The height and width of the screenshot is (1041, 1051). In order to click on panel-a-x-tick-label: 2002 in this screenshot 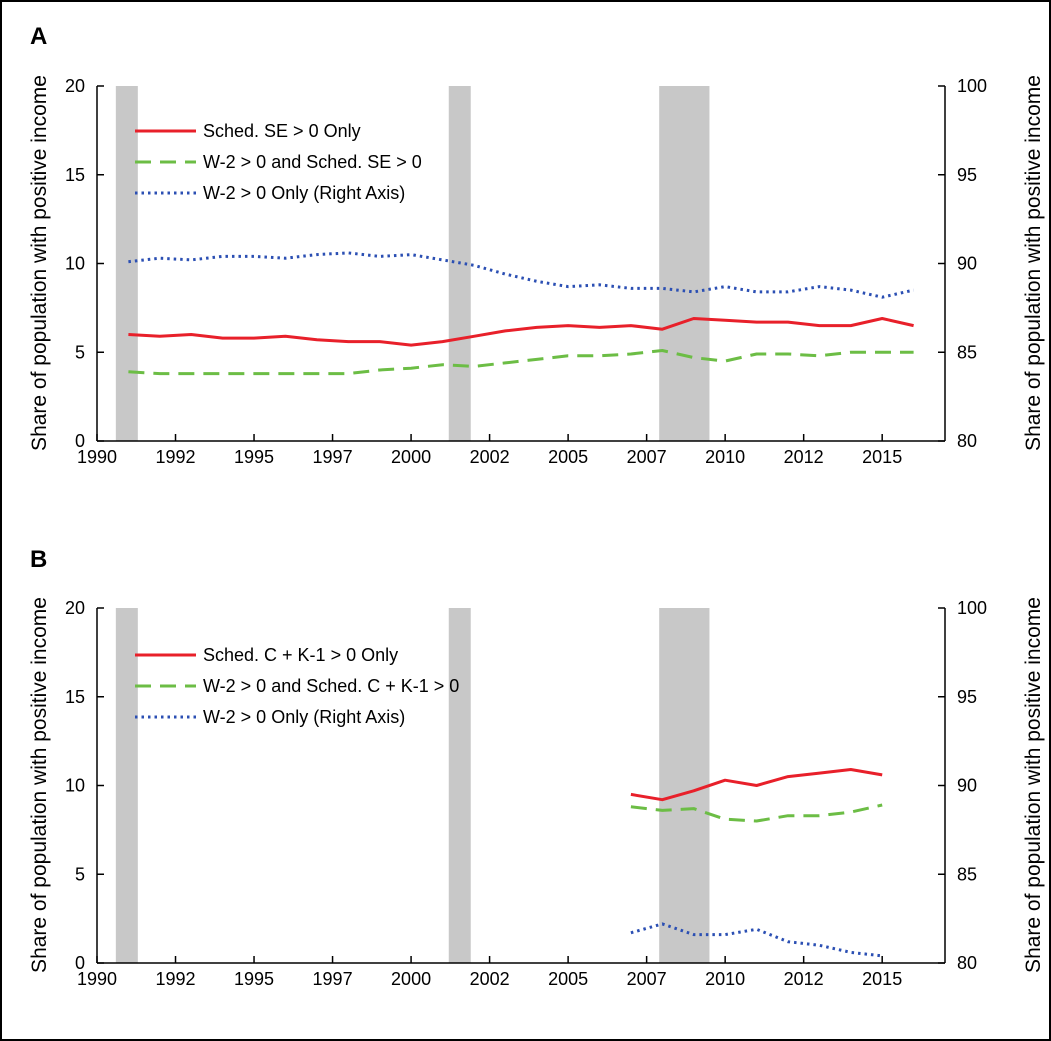, I will do `click(490, 457)`.